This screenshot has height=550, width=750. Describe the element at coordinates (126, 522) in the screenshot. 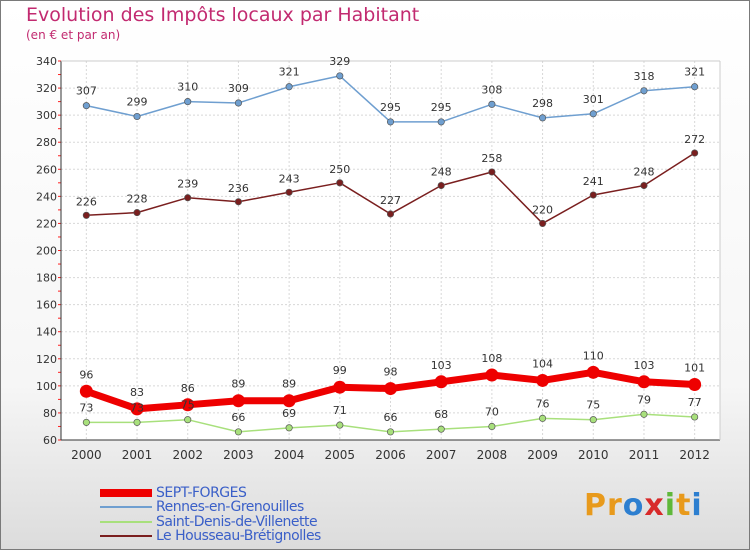

I see `legend-swatch-saint-denis` at that location.